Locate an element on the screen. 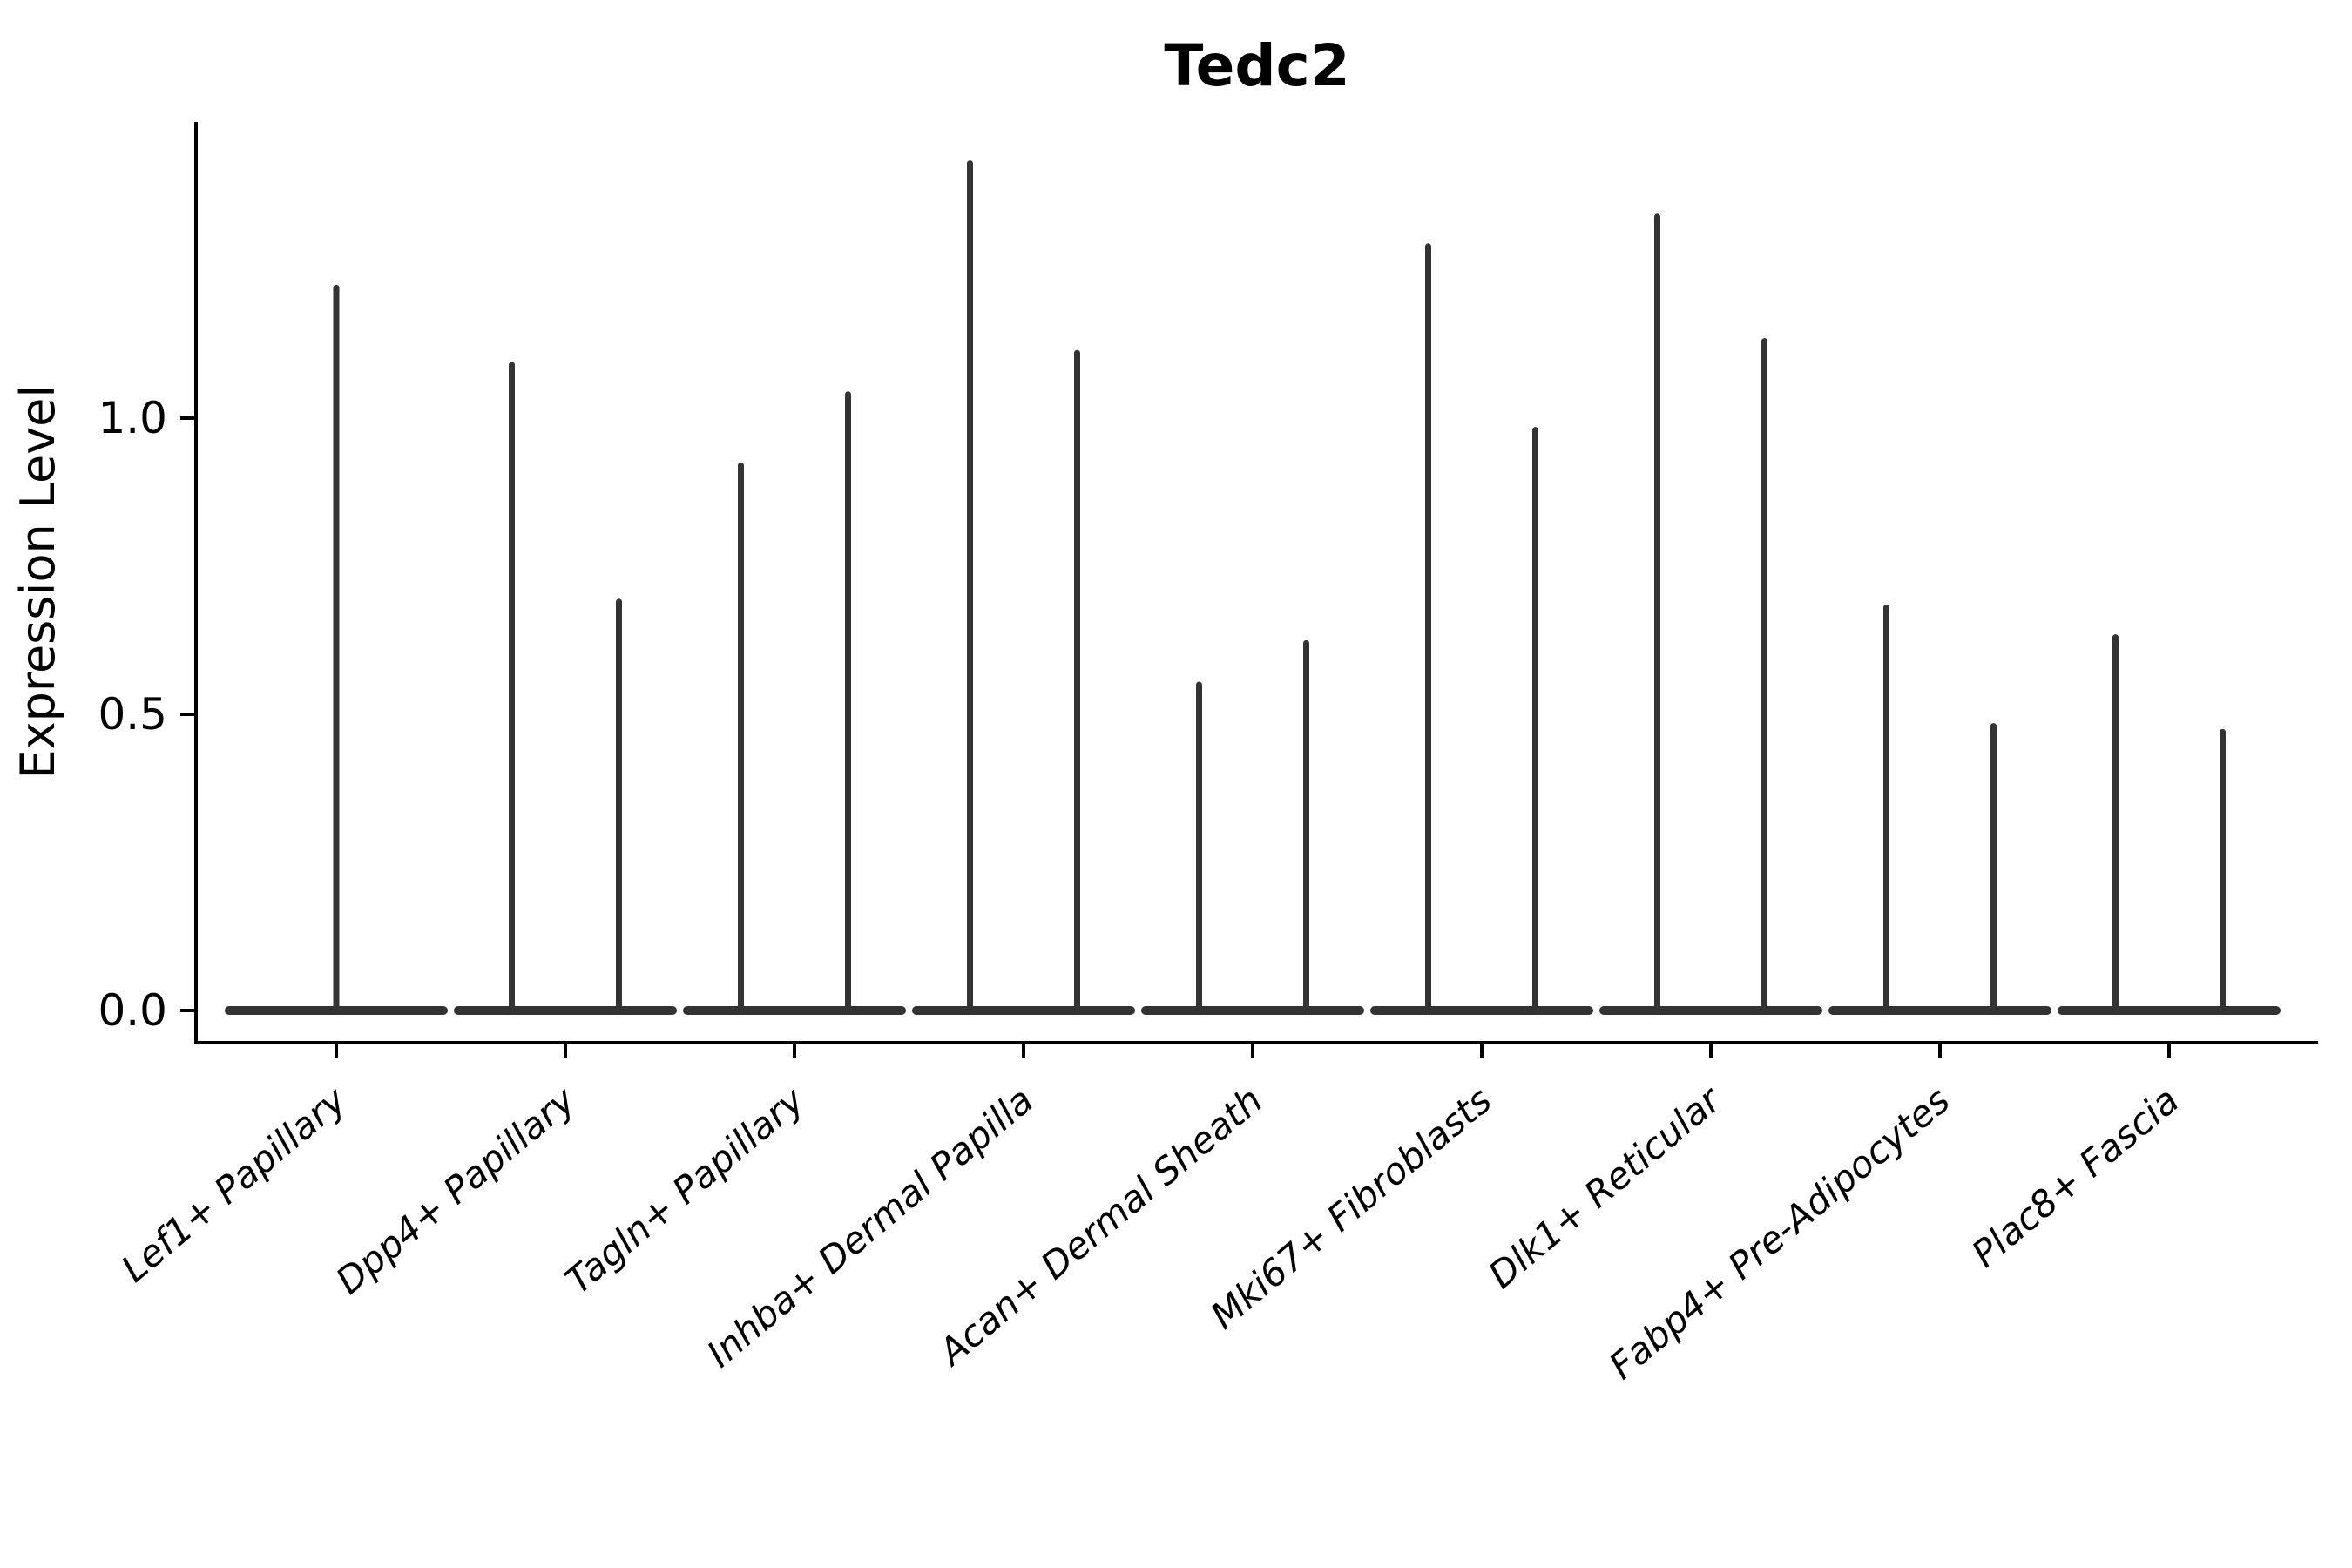 This screenshot has height=1568, width=2352. x-category-label: Plac8+ Fascia is located at coordinates (2074, 1176).